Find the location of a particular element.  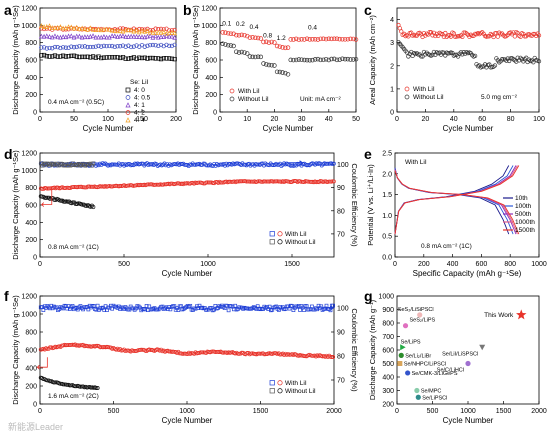

y-tick-label: 1000 is located at coordinates (29, 315).